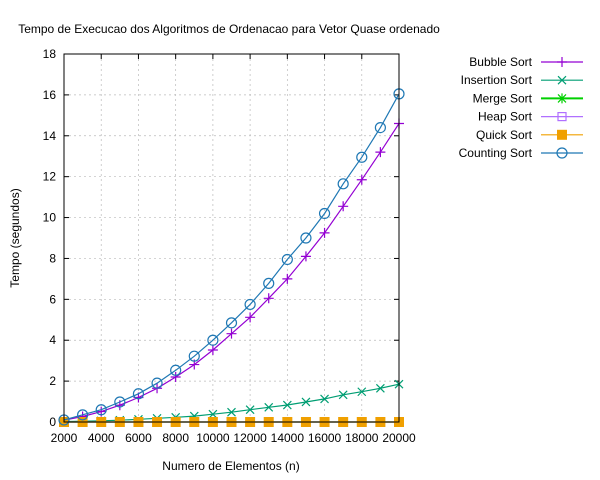 This screenshot has height=480, width=600. I want to click on x-axis-label: Numero de Elementos (n), so click(230, 466).